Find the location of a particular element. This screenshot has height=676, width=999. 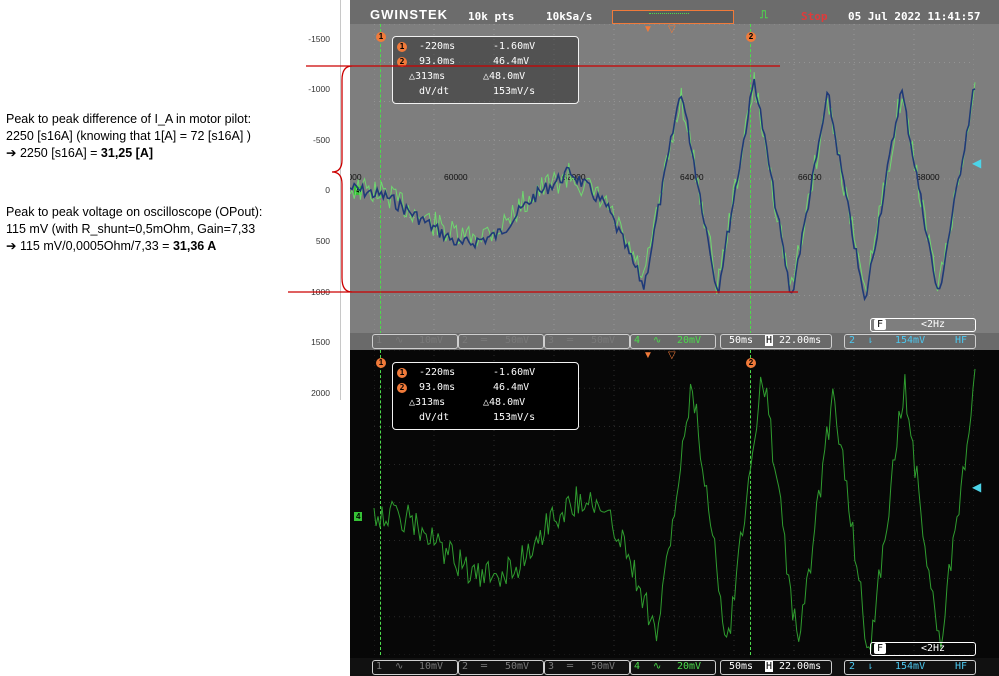

trigger-position-icon-b: ▼ is located at coordinates (648, 355).